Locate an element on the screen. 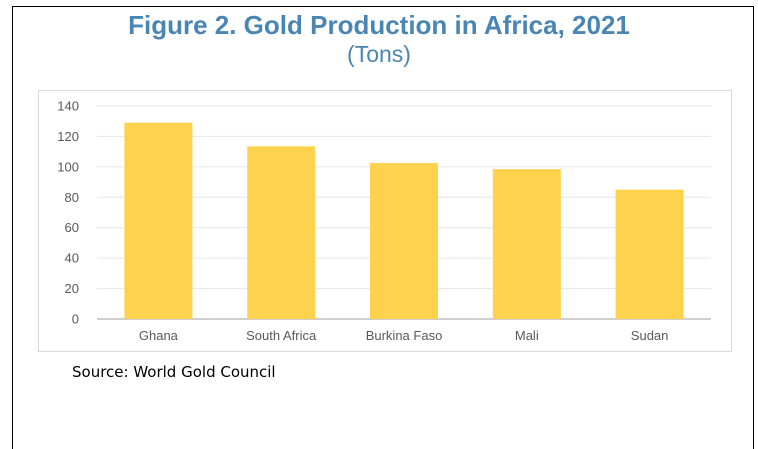  y-tick-label: 0 is located at coordinates (75, 319).